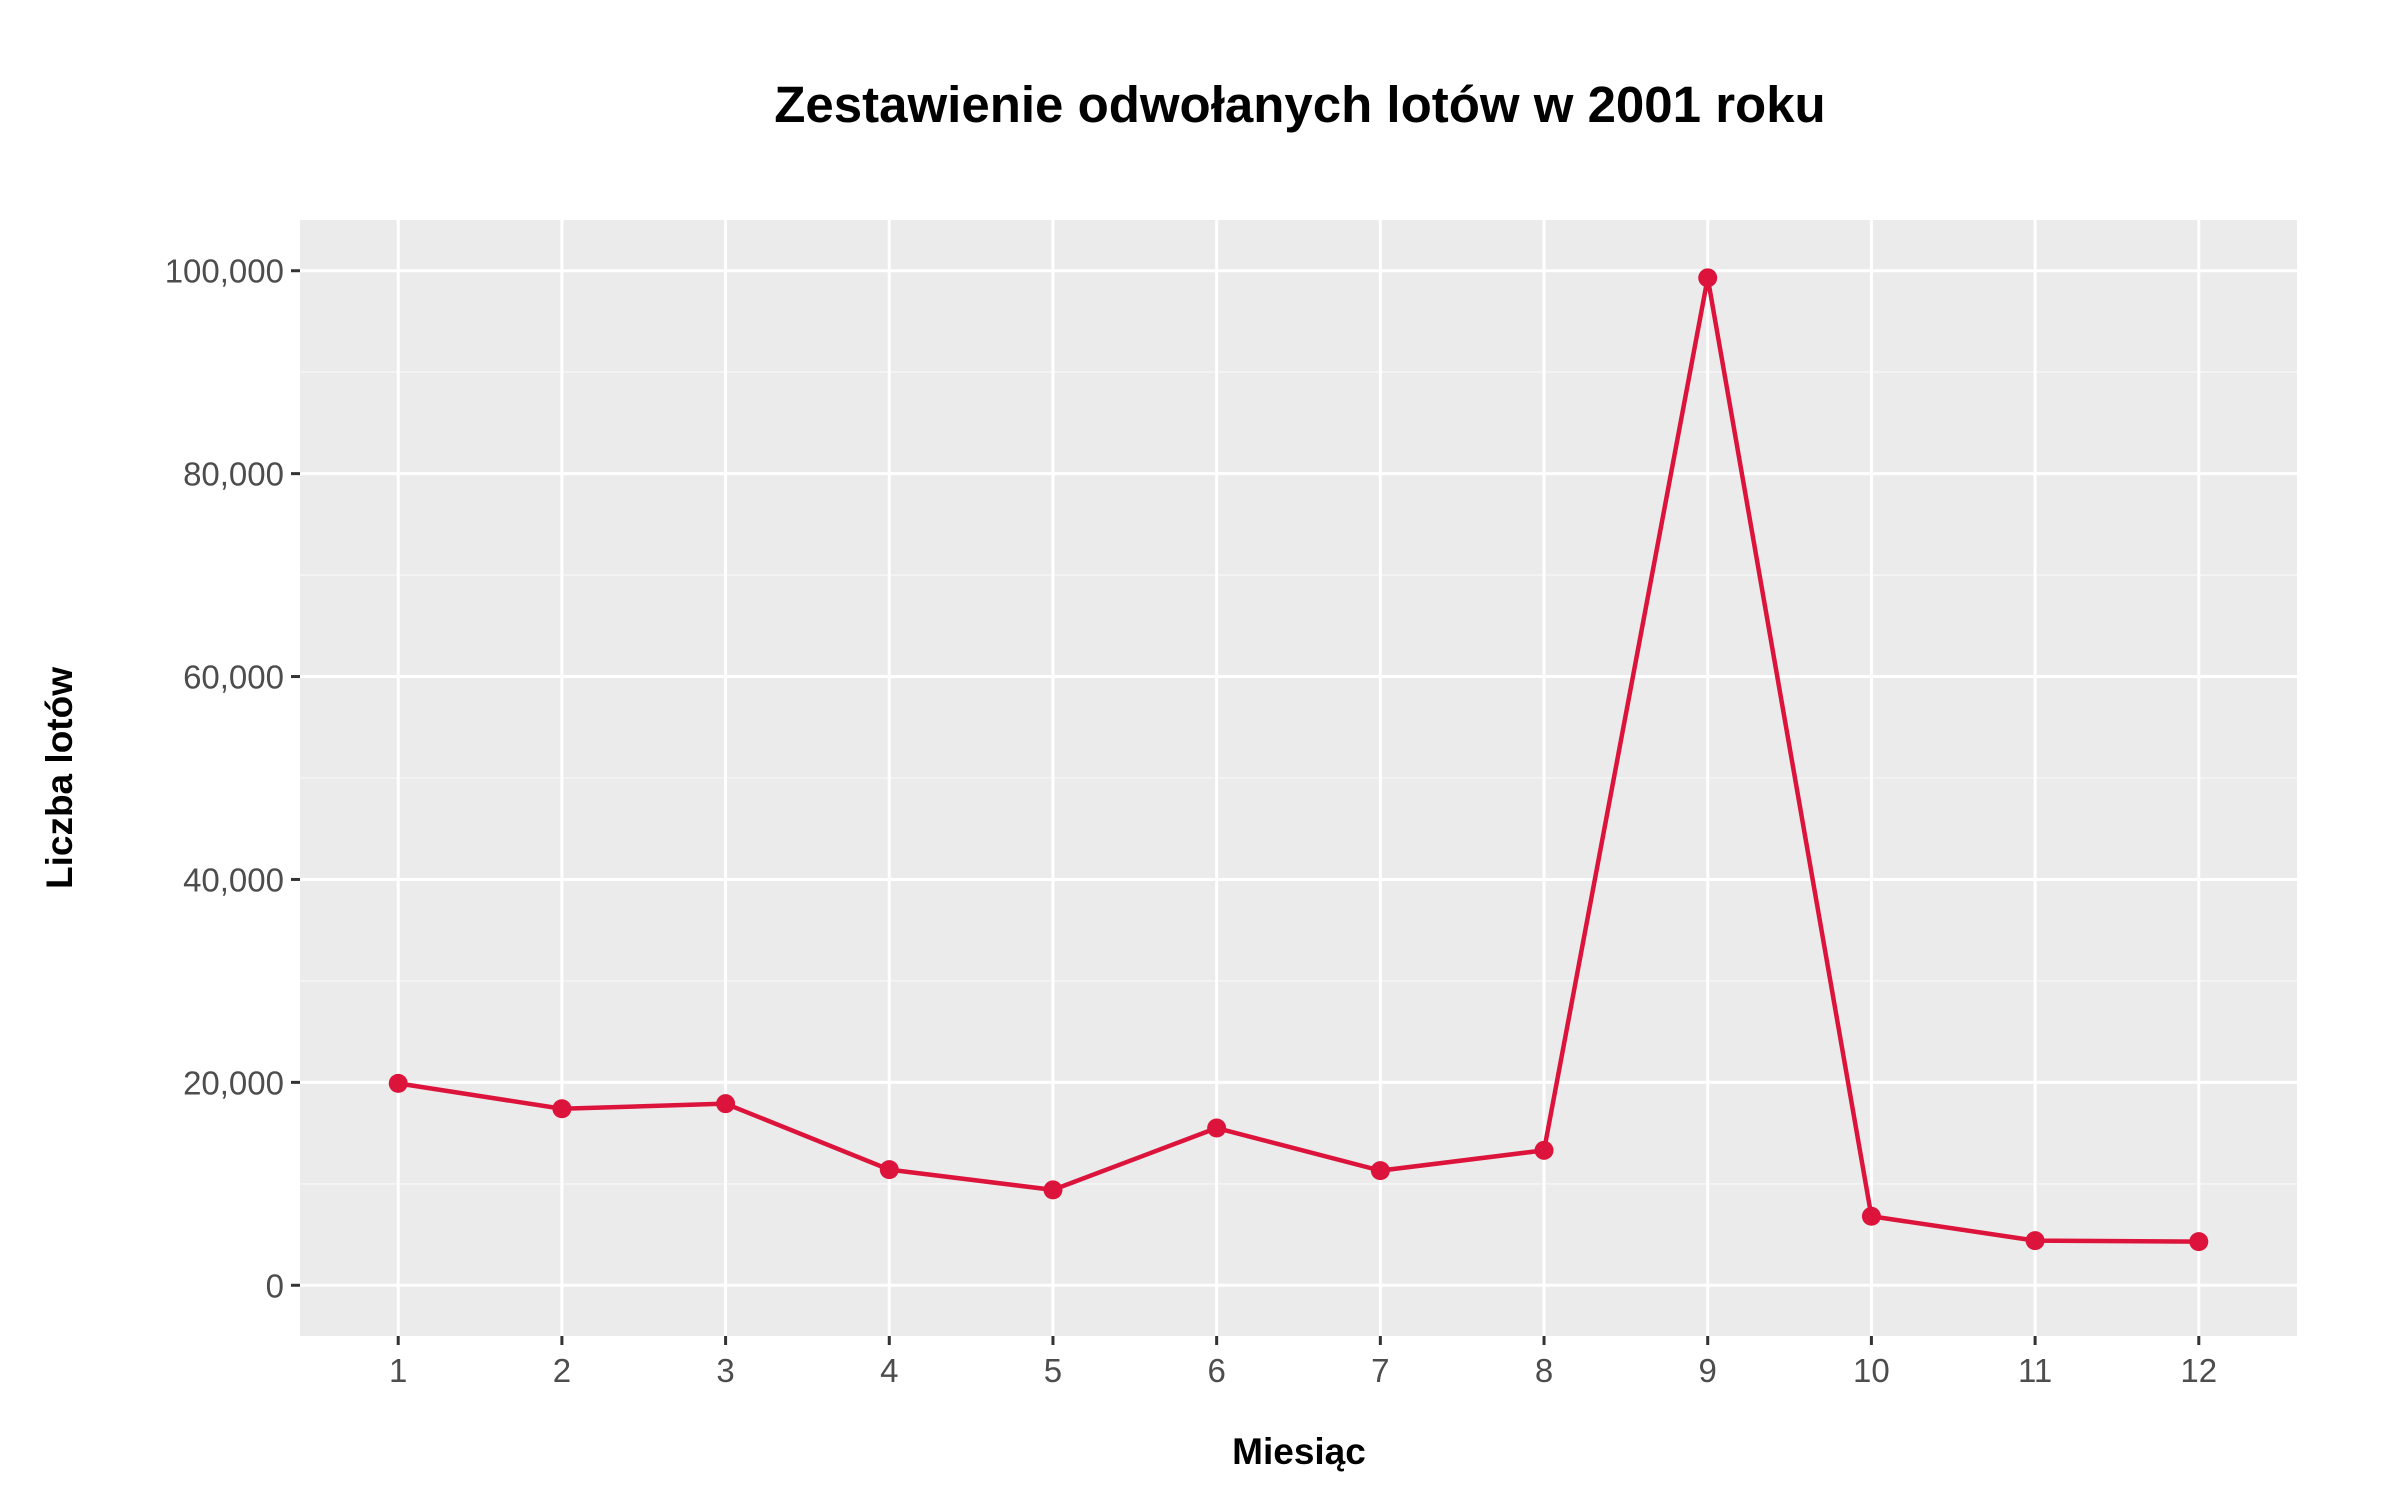 The image size is (2400, 1500). Describe the element at coordinates (2198, 1370) in the screenshot. I see `x-tick-label: 12` at that location.